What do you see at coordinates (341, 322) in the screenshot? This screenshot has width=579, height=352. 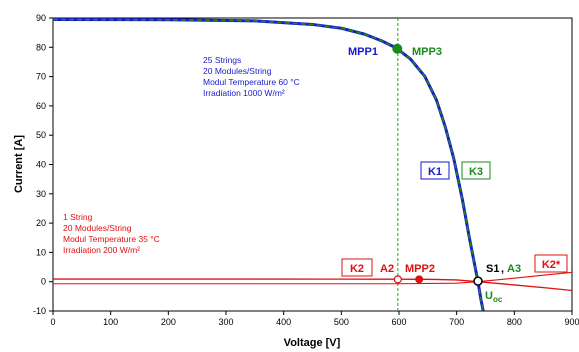 I see `x-tick-label-5: 500` at bounding box center [341, 322].